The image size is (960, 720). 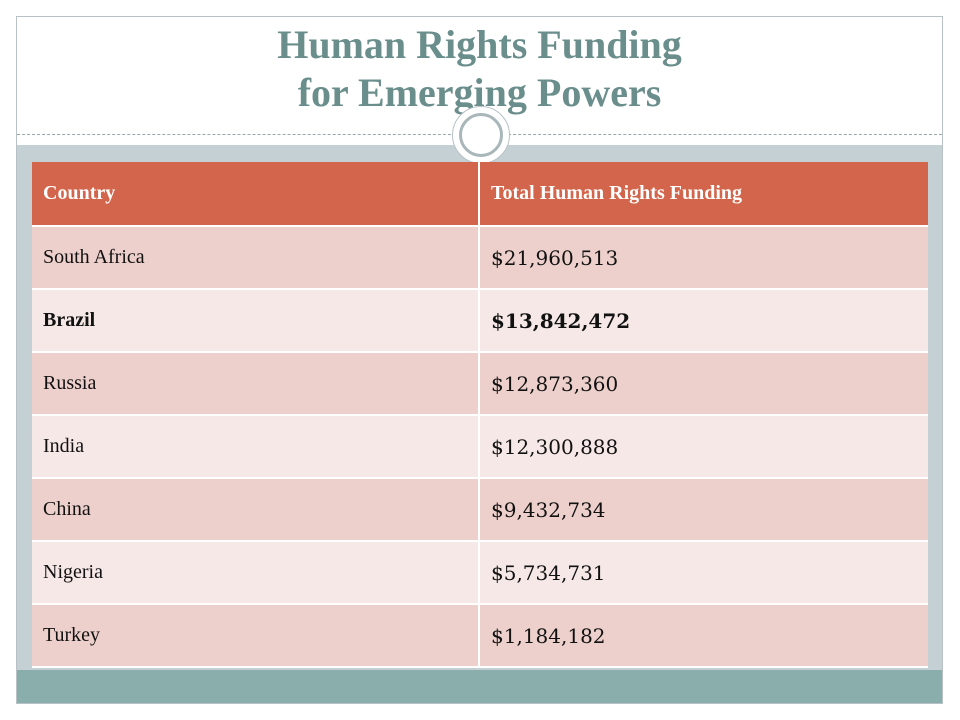 I want to click on funding-cell: $12,300,888, so click(x=703, y=447).